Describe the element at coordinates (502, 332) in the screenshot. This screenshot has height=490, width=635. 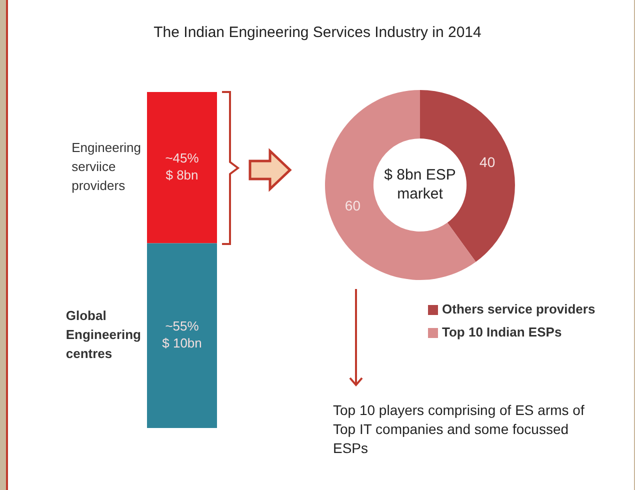
I see `legend-label: Top 10 Indian ESPs` at that location.